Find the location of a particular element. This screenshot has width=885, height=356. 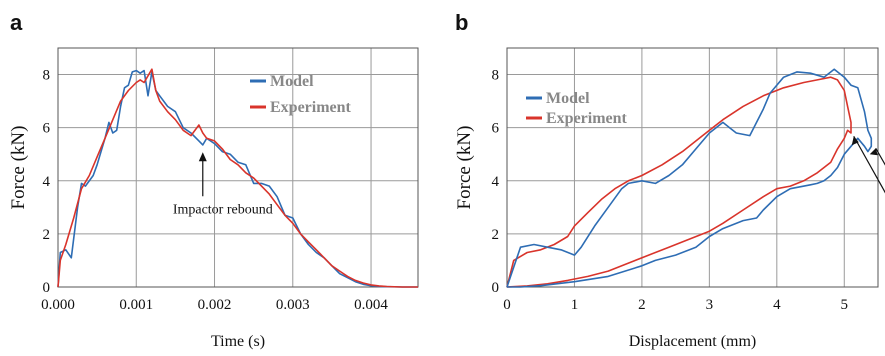

panel-label-a: a is located at coordinates (16, 22).